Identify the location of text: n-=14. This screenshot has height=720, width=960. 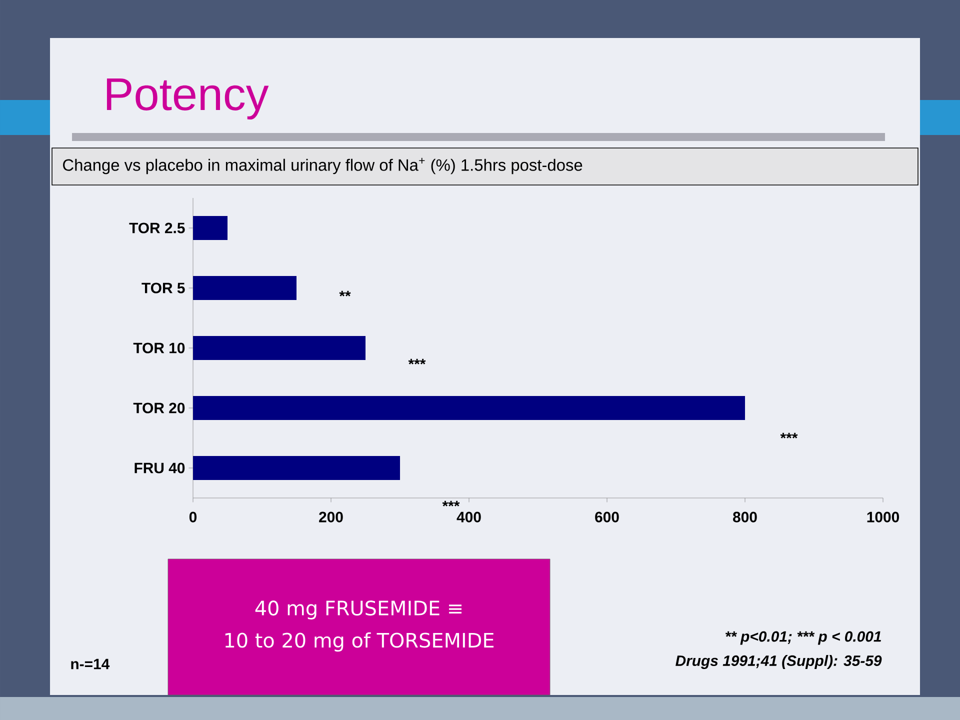
(90, 664).